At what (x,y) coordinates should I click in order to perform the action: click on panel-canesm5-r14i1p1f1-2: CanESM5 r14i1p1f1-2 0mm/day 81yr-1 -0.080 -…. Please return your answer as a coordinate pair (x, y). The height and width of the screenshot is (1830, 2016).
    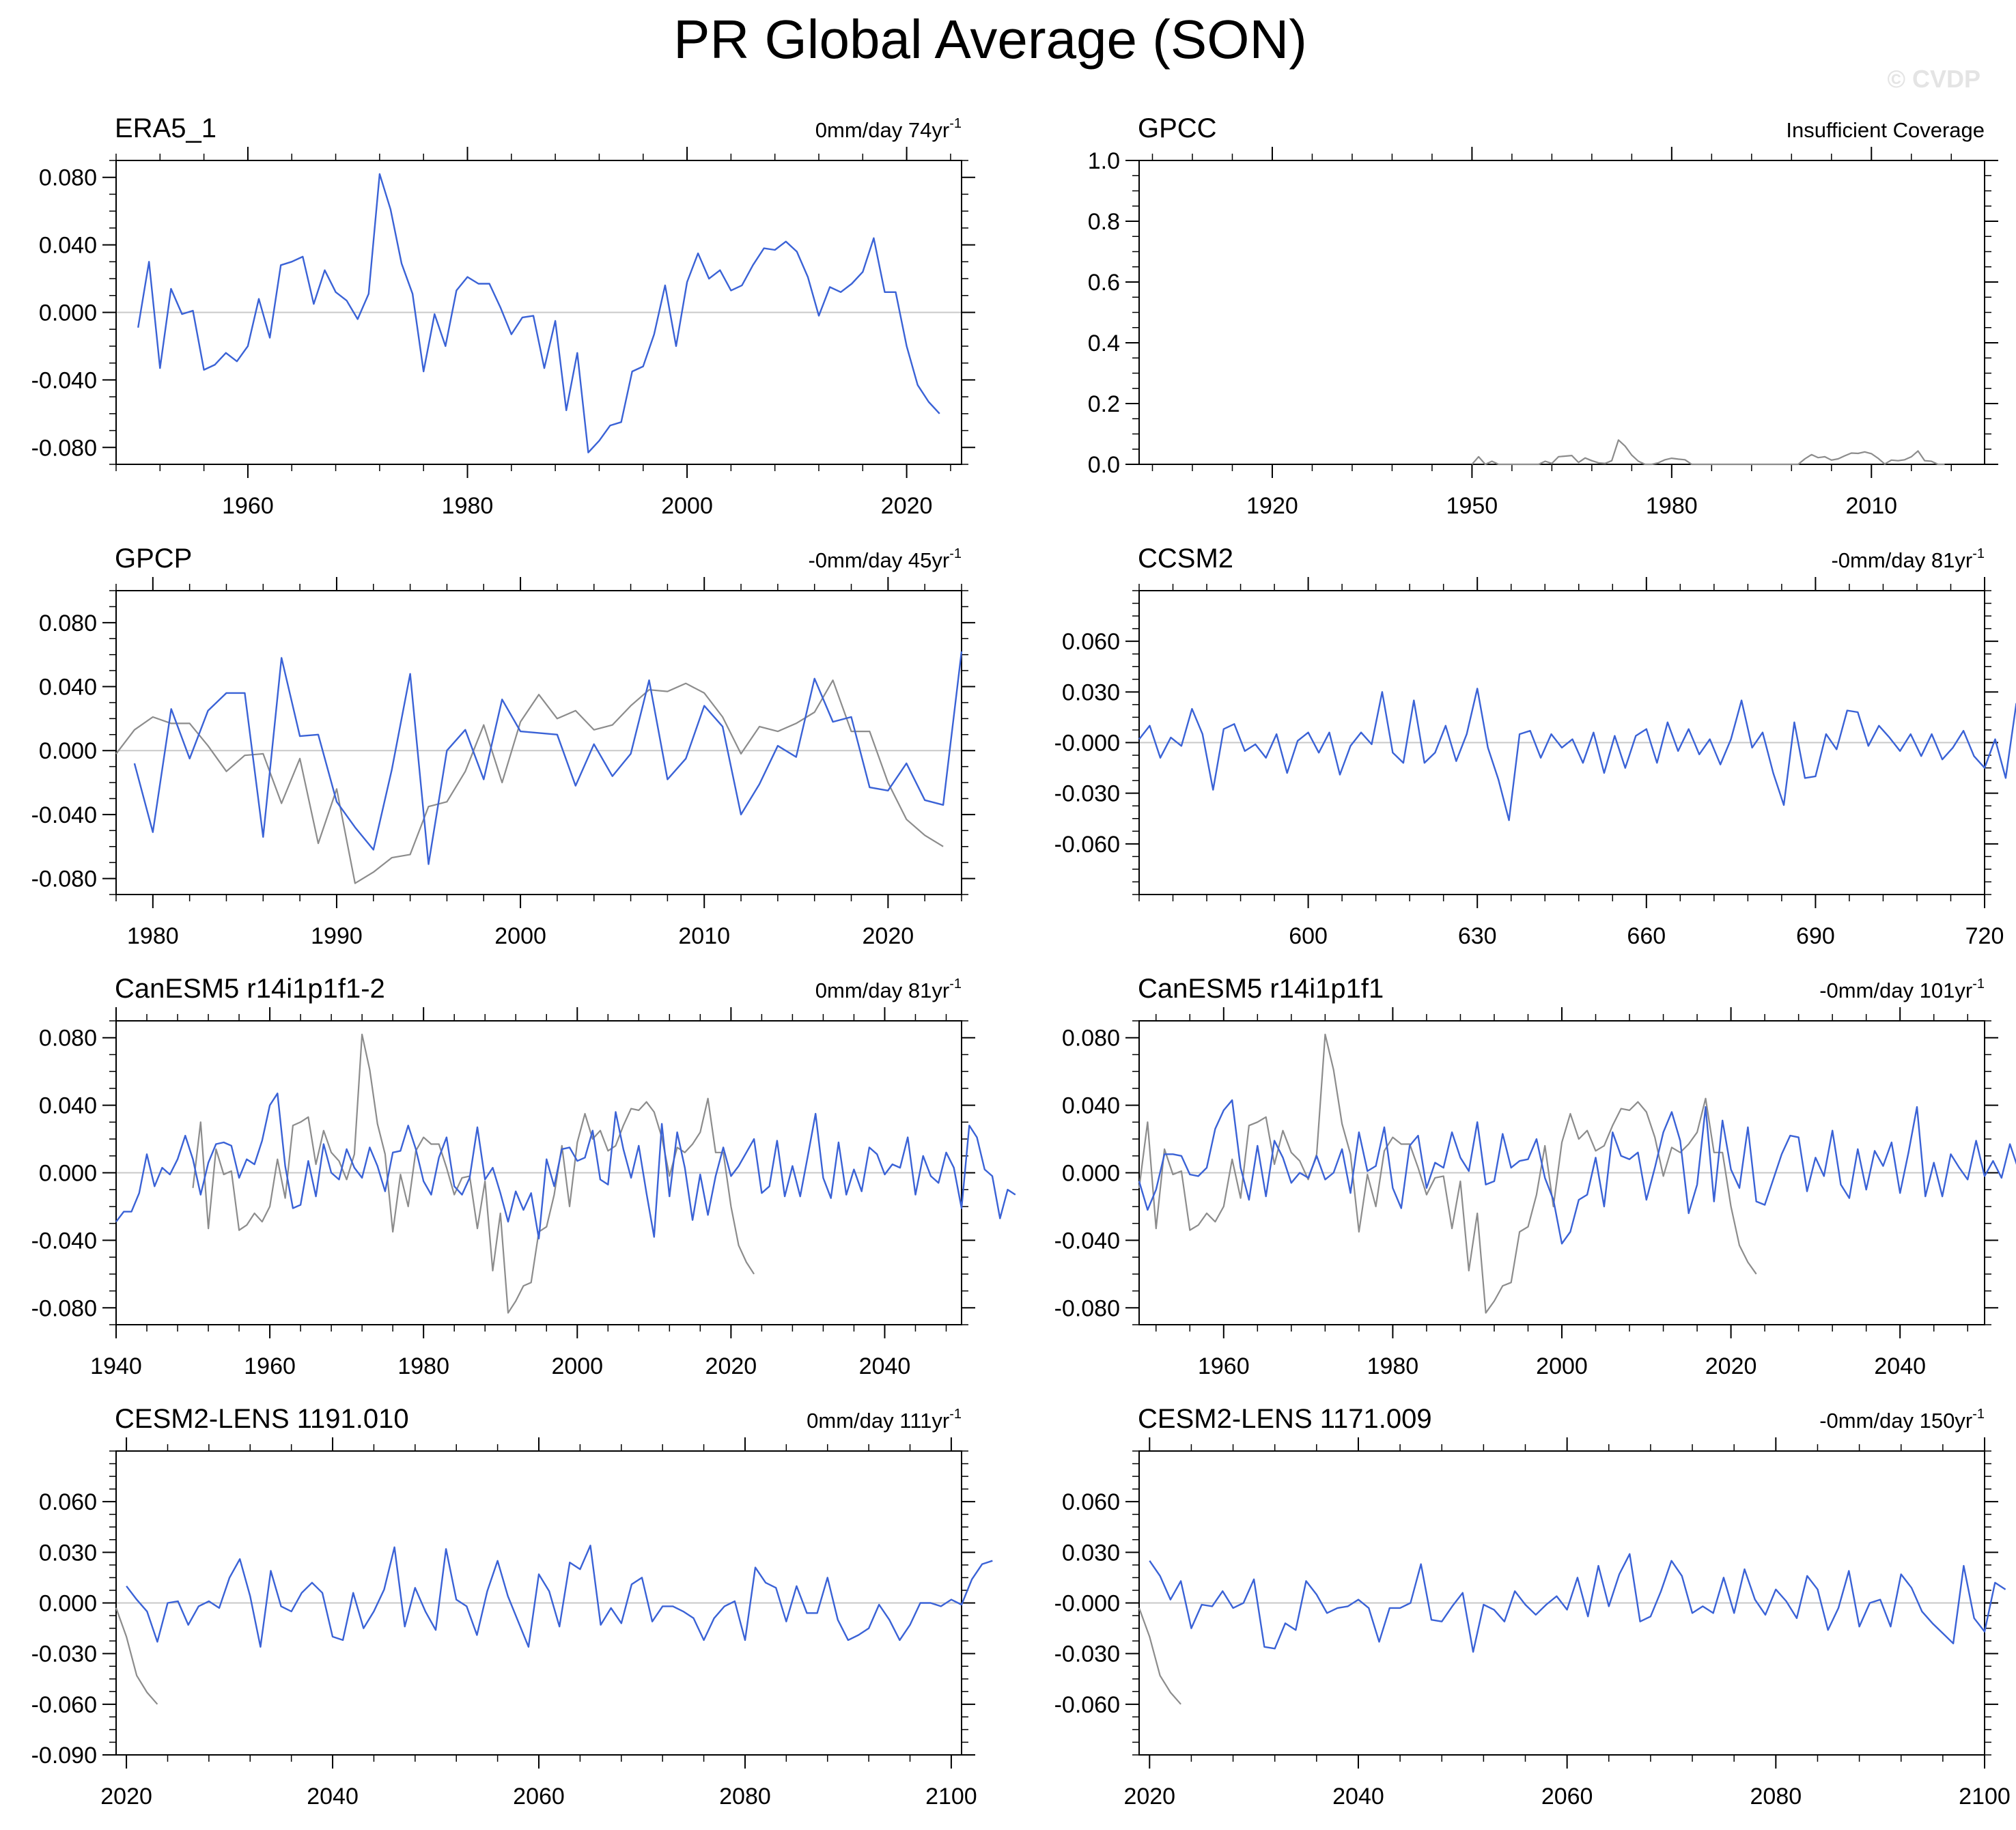
    Looking at the image, I should click on (523, 1176).